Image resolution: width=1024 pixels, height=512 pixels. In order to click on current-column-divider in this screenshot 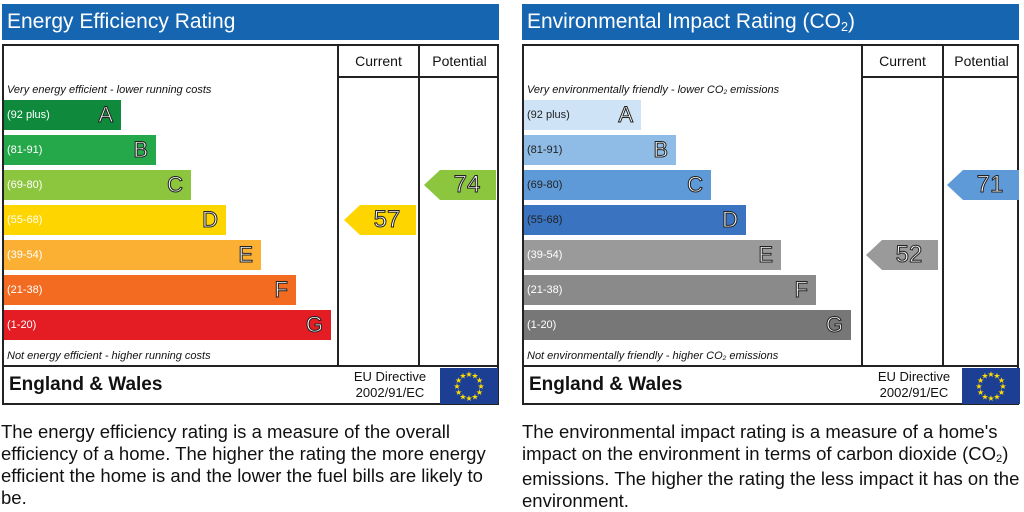, I will do `click(862, 206)`.